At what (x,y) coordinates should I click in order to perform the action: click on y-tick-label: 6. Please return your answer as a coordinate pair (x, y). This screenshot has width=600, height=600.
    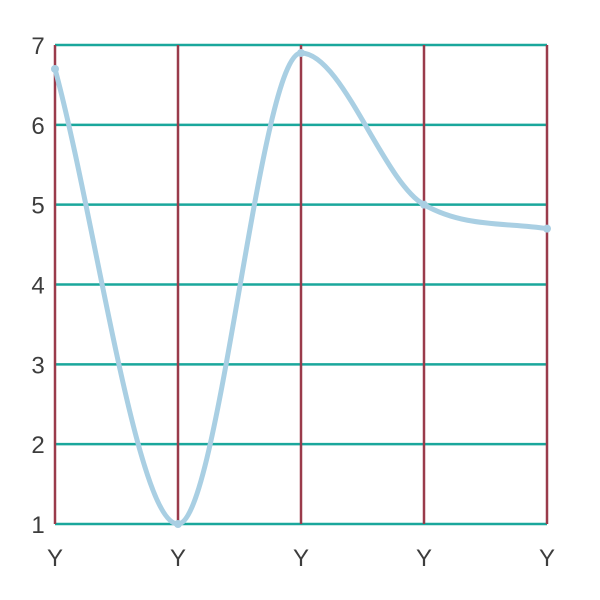
    Looking at the image, I should click on (37, 126).